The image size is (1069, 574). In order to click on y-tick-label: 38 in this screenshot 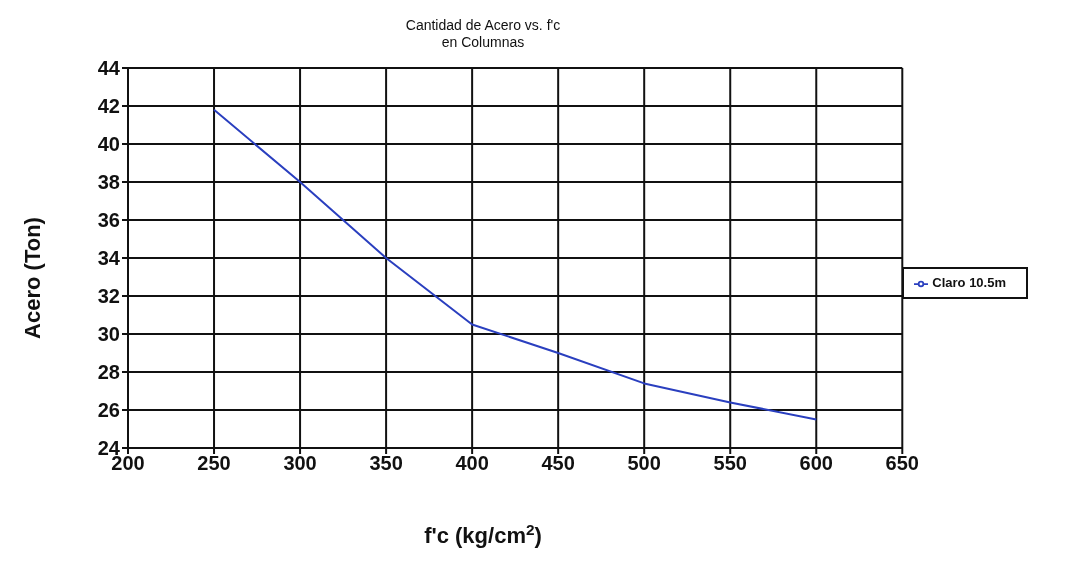, I will do `click(108, 182)`.